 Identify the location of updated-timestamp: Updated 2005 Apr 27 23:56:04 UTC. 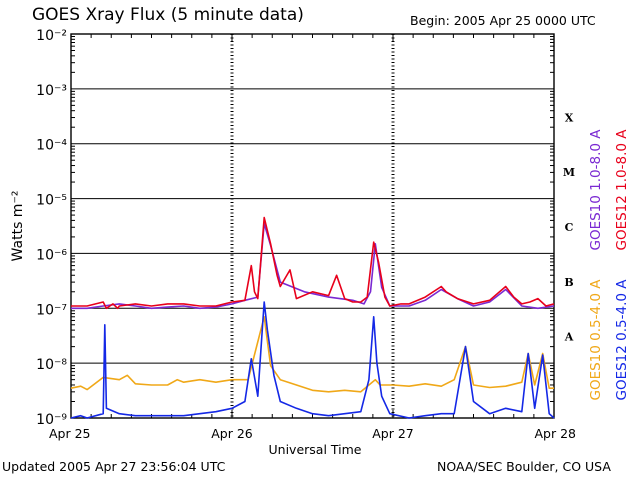
(114, 466).